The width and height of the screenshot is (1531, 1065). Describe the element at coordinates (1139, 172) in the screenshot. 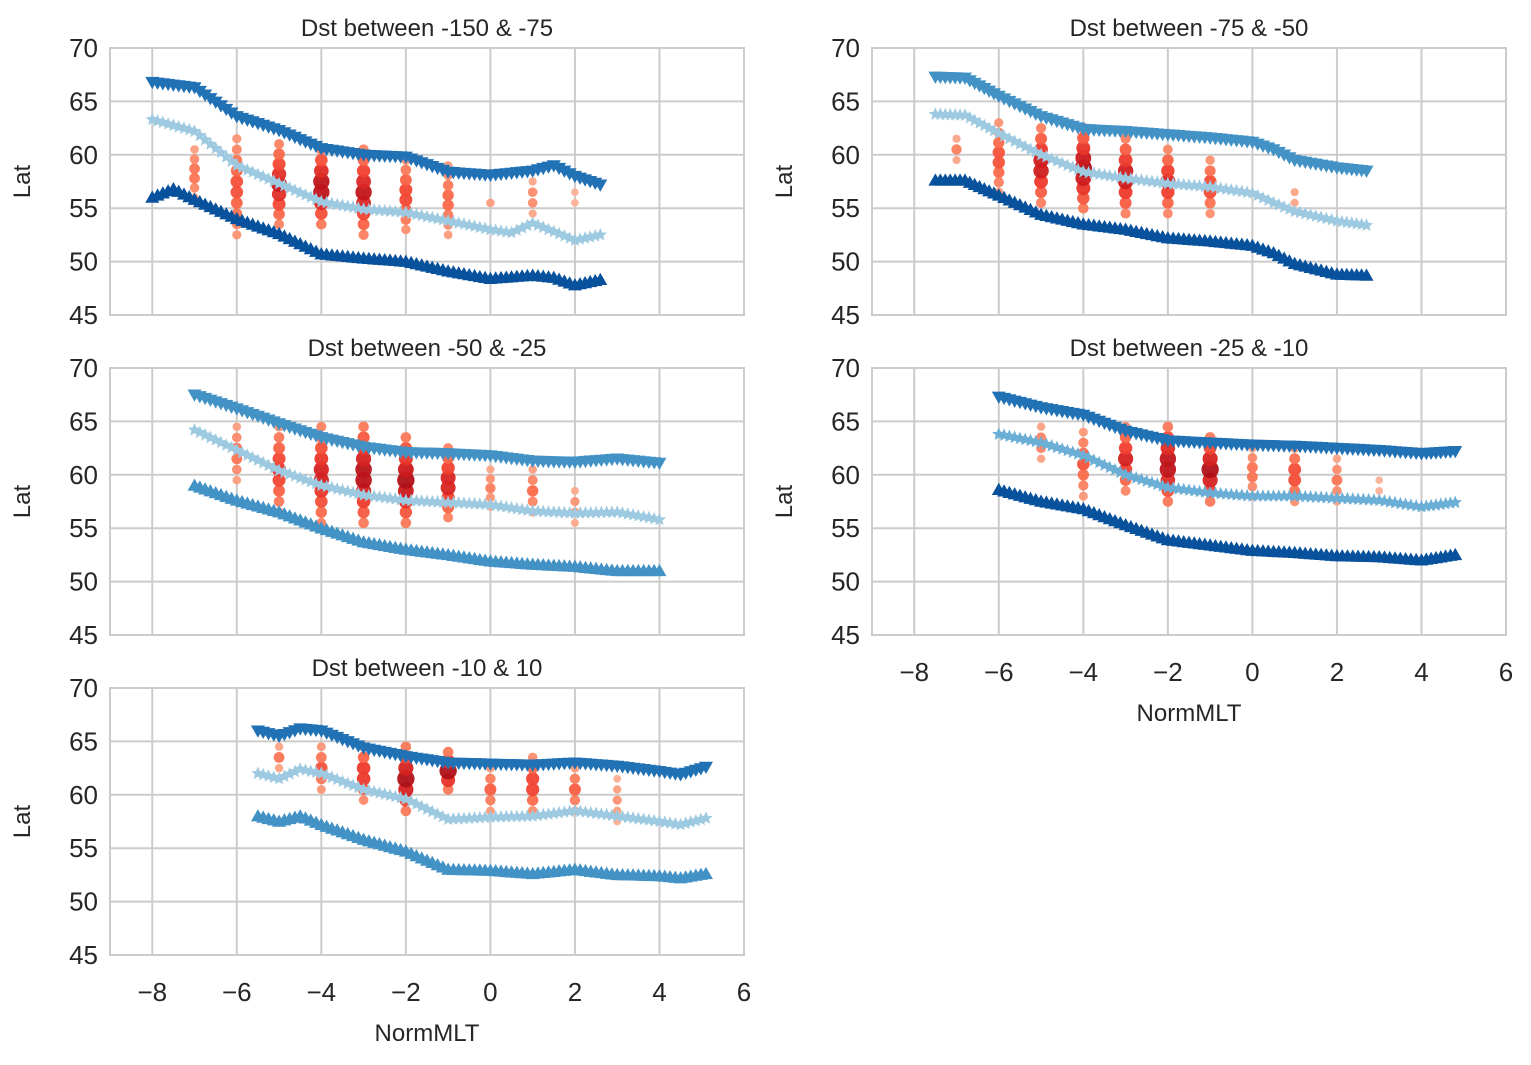

I see `panel-2: Dst between -75 & -50 45 50 55 60 65 70 Lat` at that location.